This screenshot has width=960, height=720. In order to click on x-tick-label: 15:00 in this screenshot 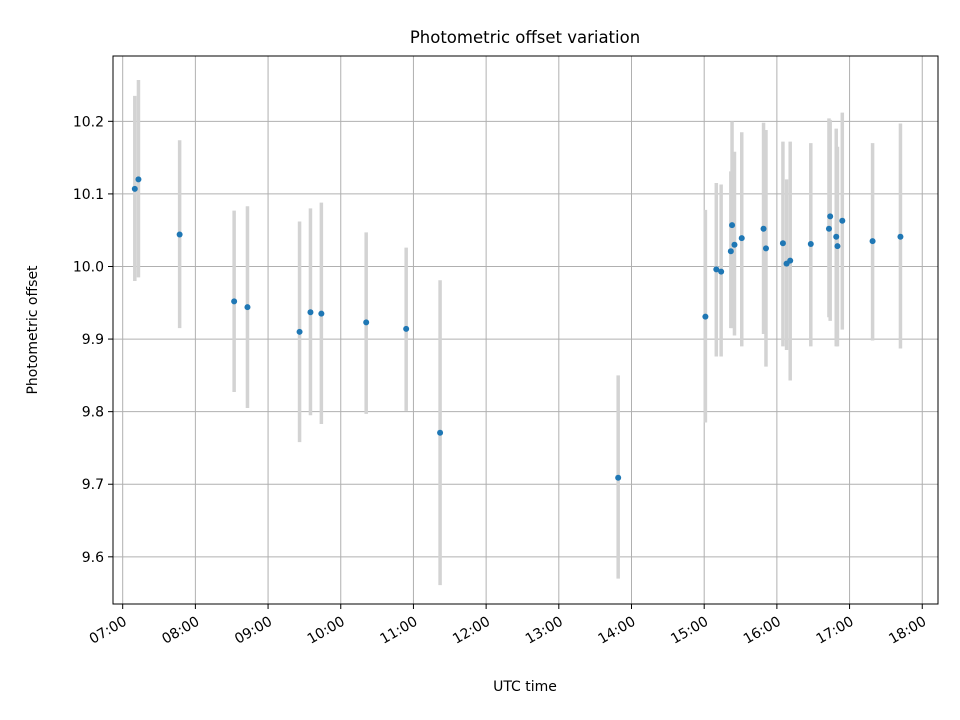, I will do `click(689, 631)`.